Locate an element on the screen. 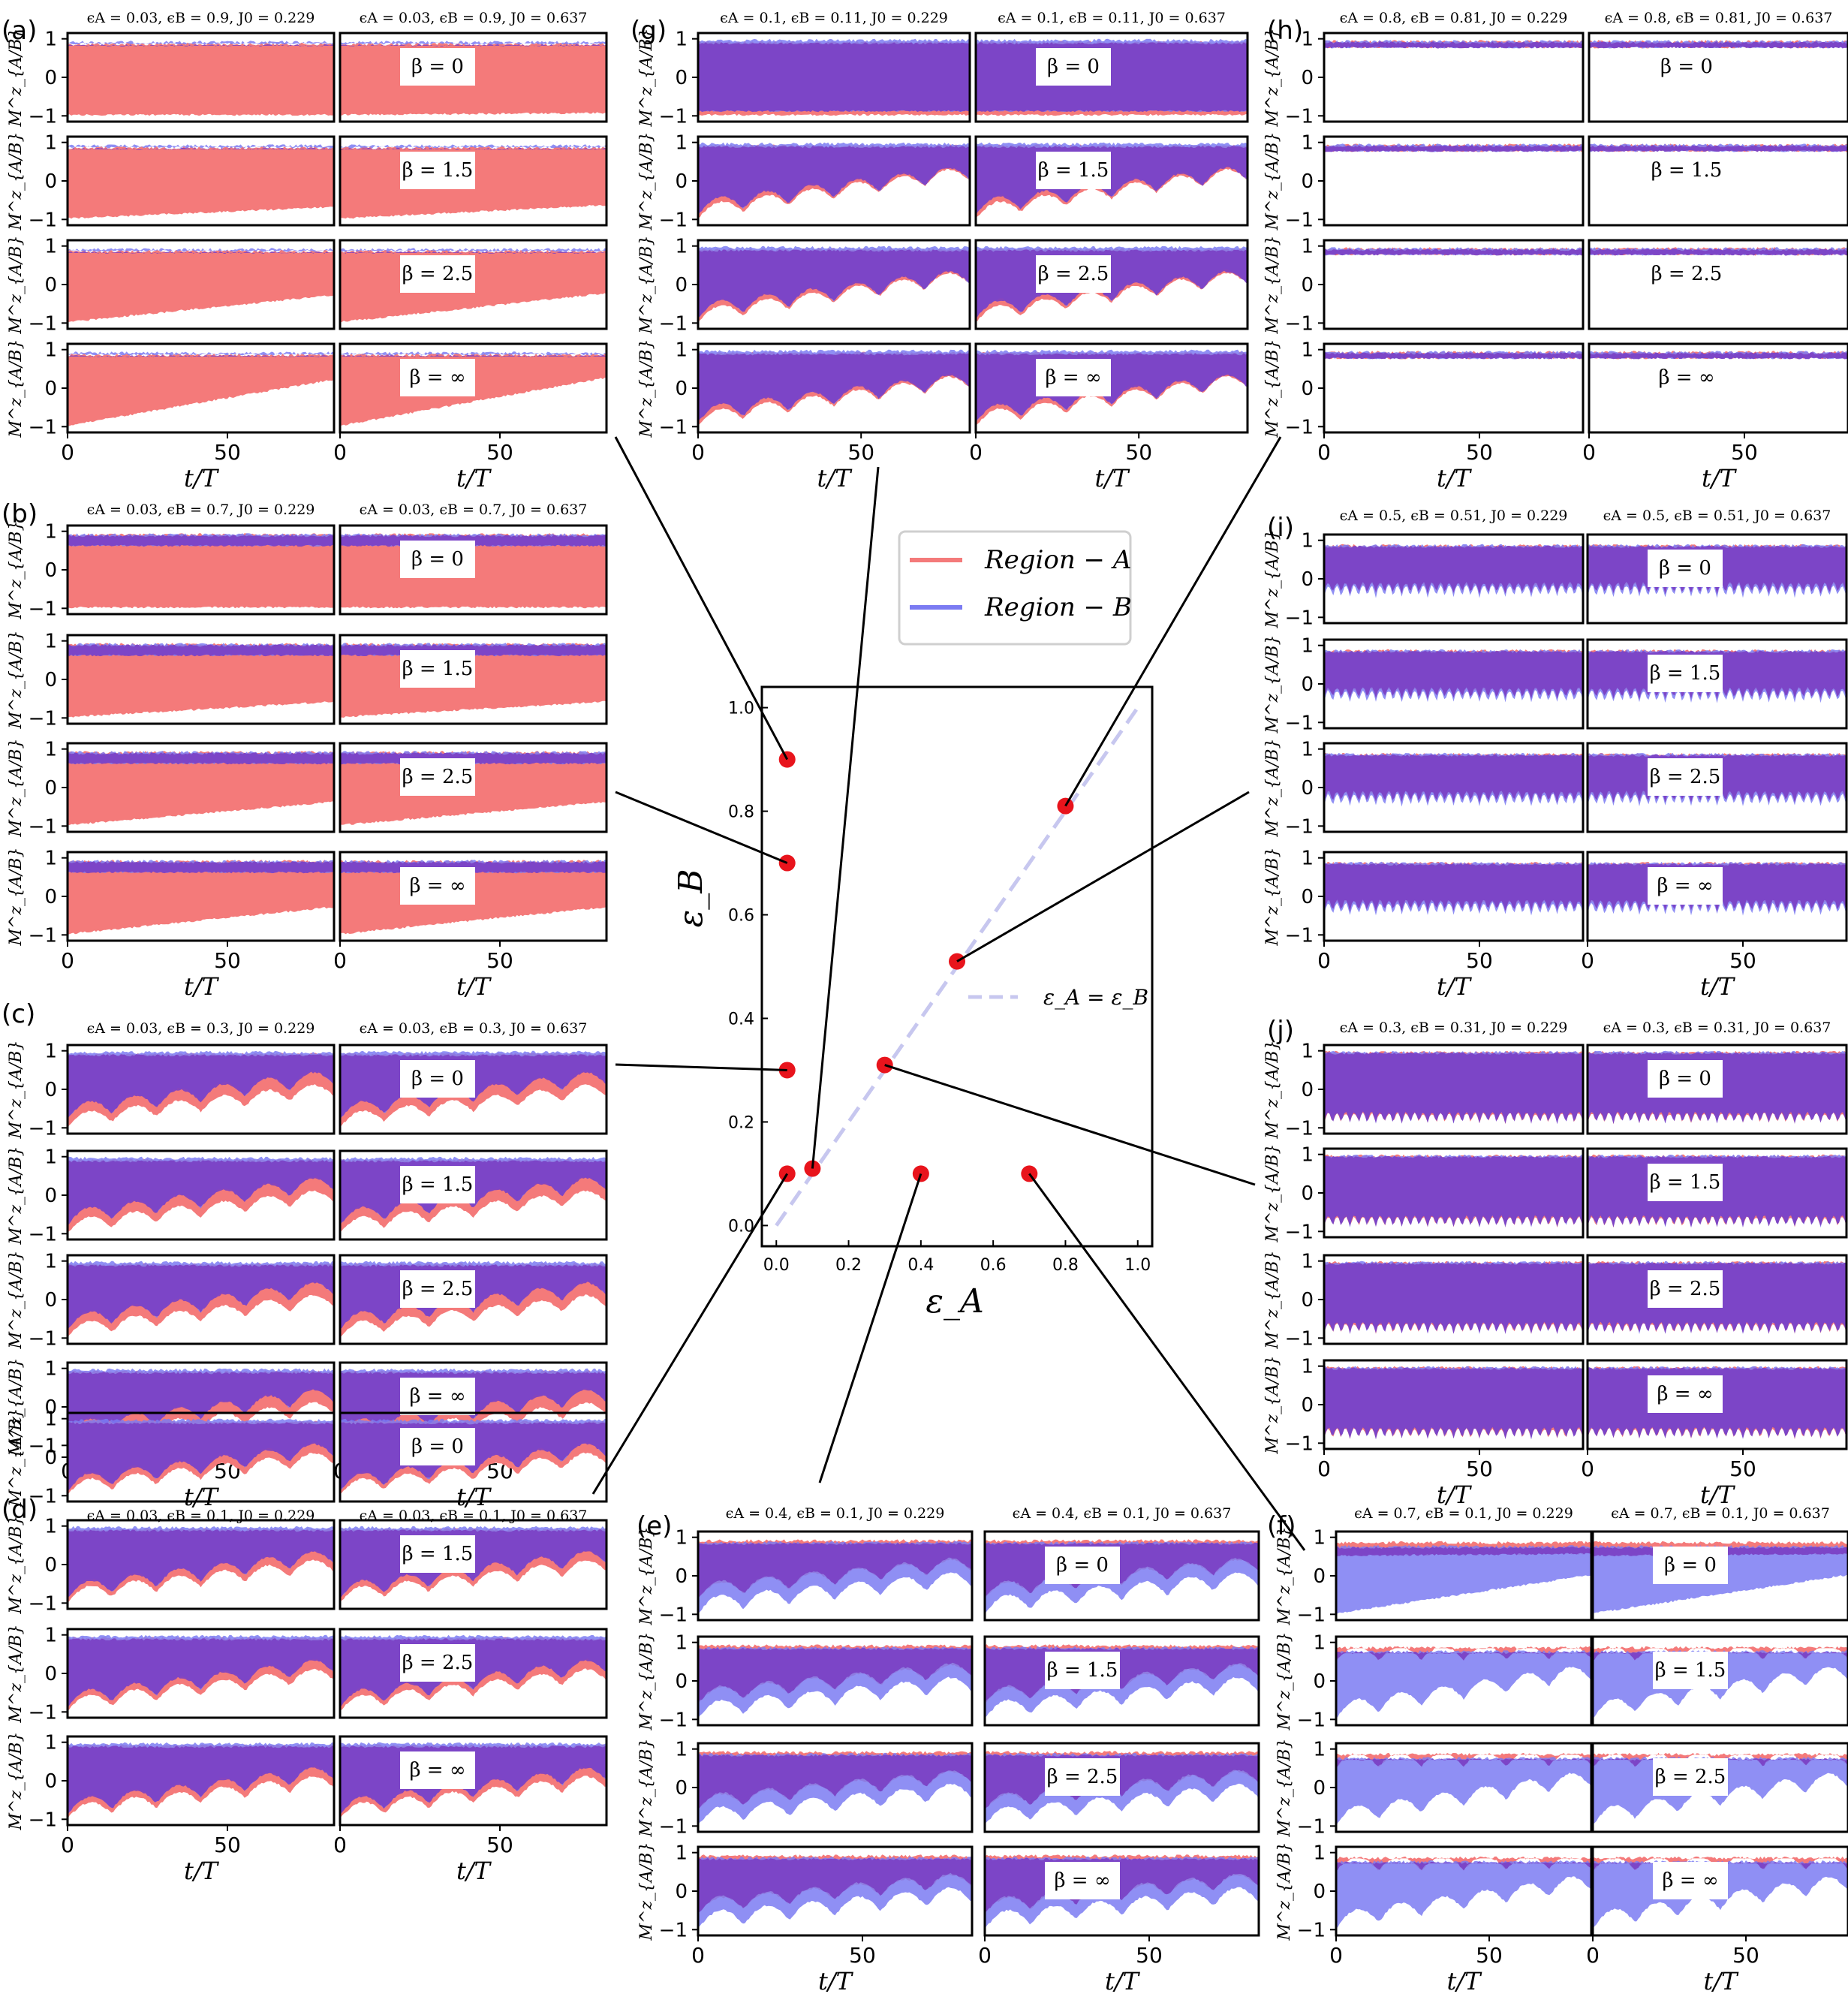 This screenshot has width=1848, height=2012. subplot-e-2-3: β = 2.5 is located at coordinates (1121, 1787).